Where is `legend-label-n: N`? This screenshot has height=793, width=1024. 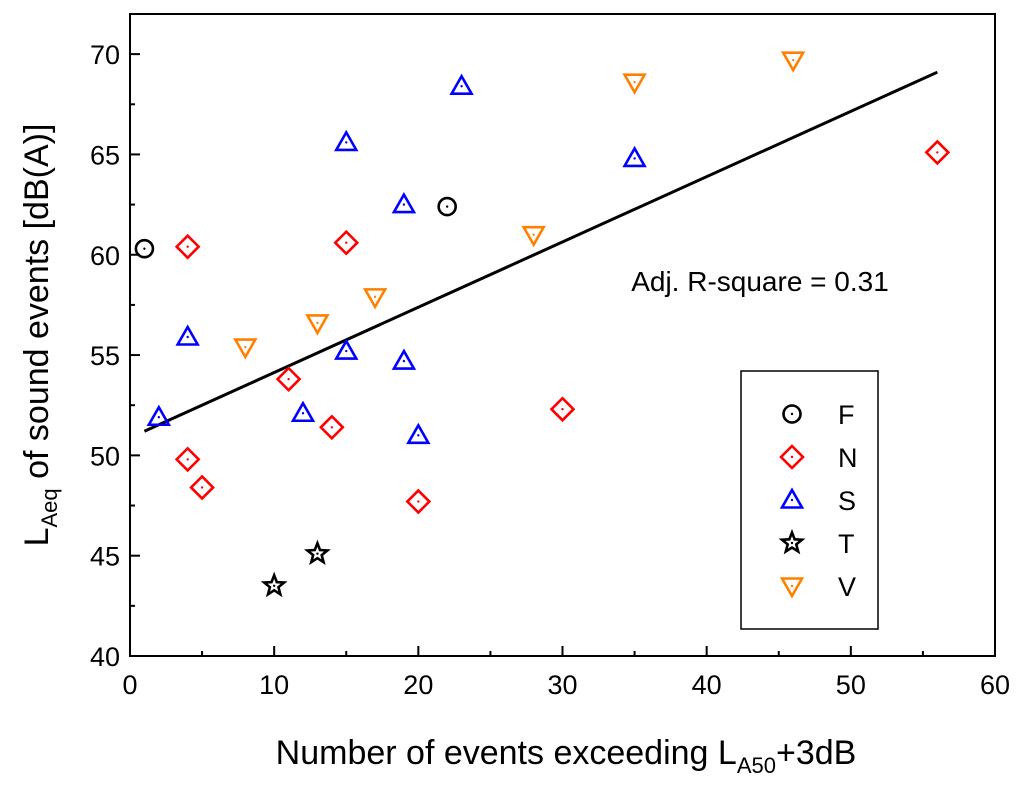
legend-label-n: N is located at coordinates (848, 458).